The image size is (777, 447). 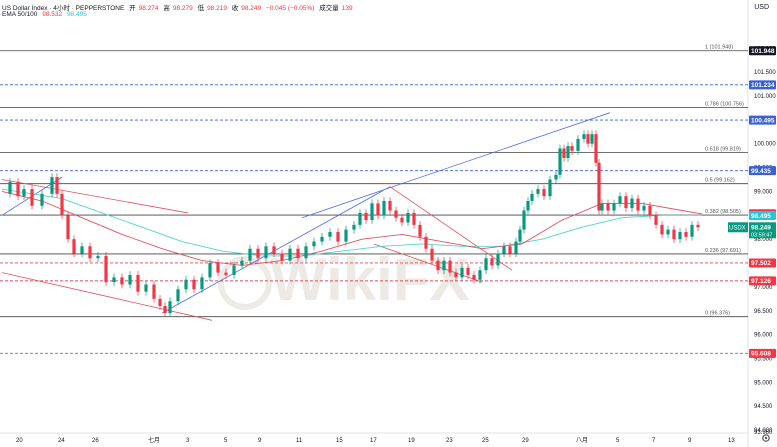 What do you see at coordinates (766, 438) in the screenshot?
I see `gear-icon` at bounding box center [766, 438].